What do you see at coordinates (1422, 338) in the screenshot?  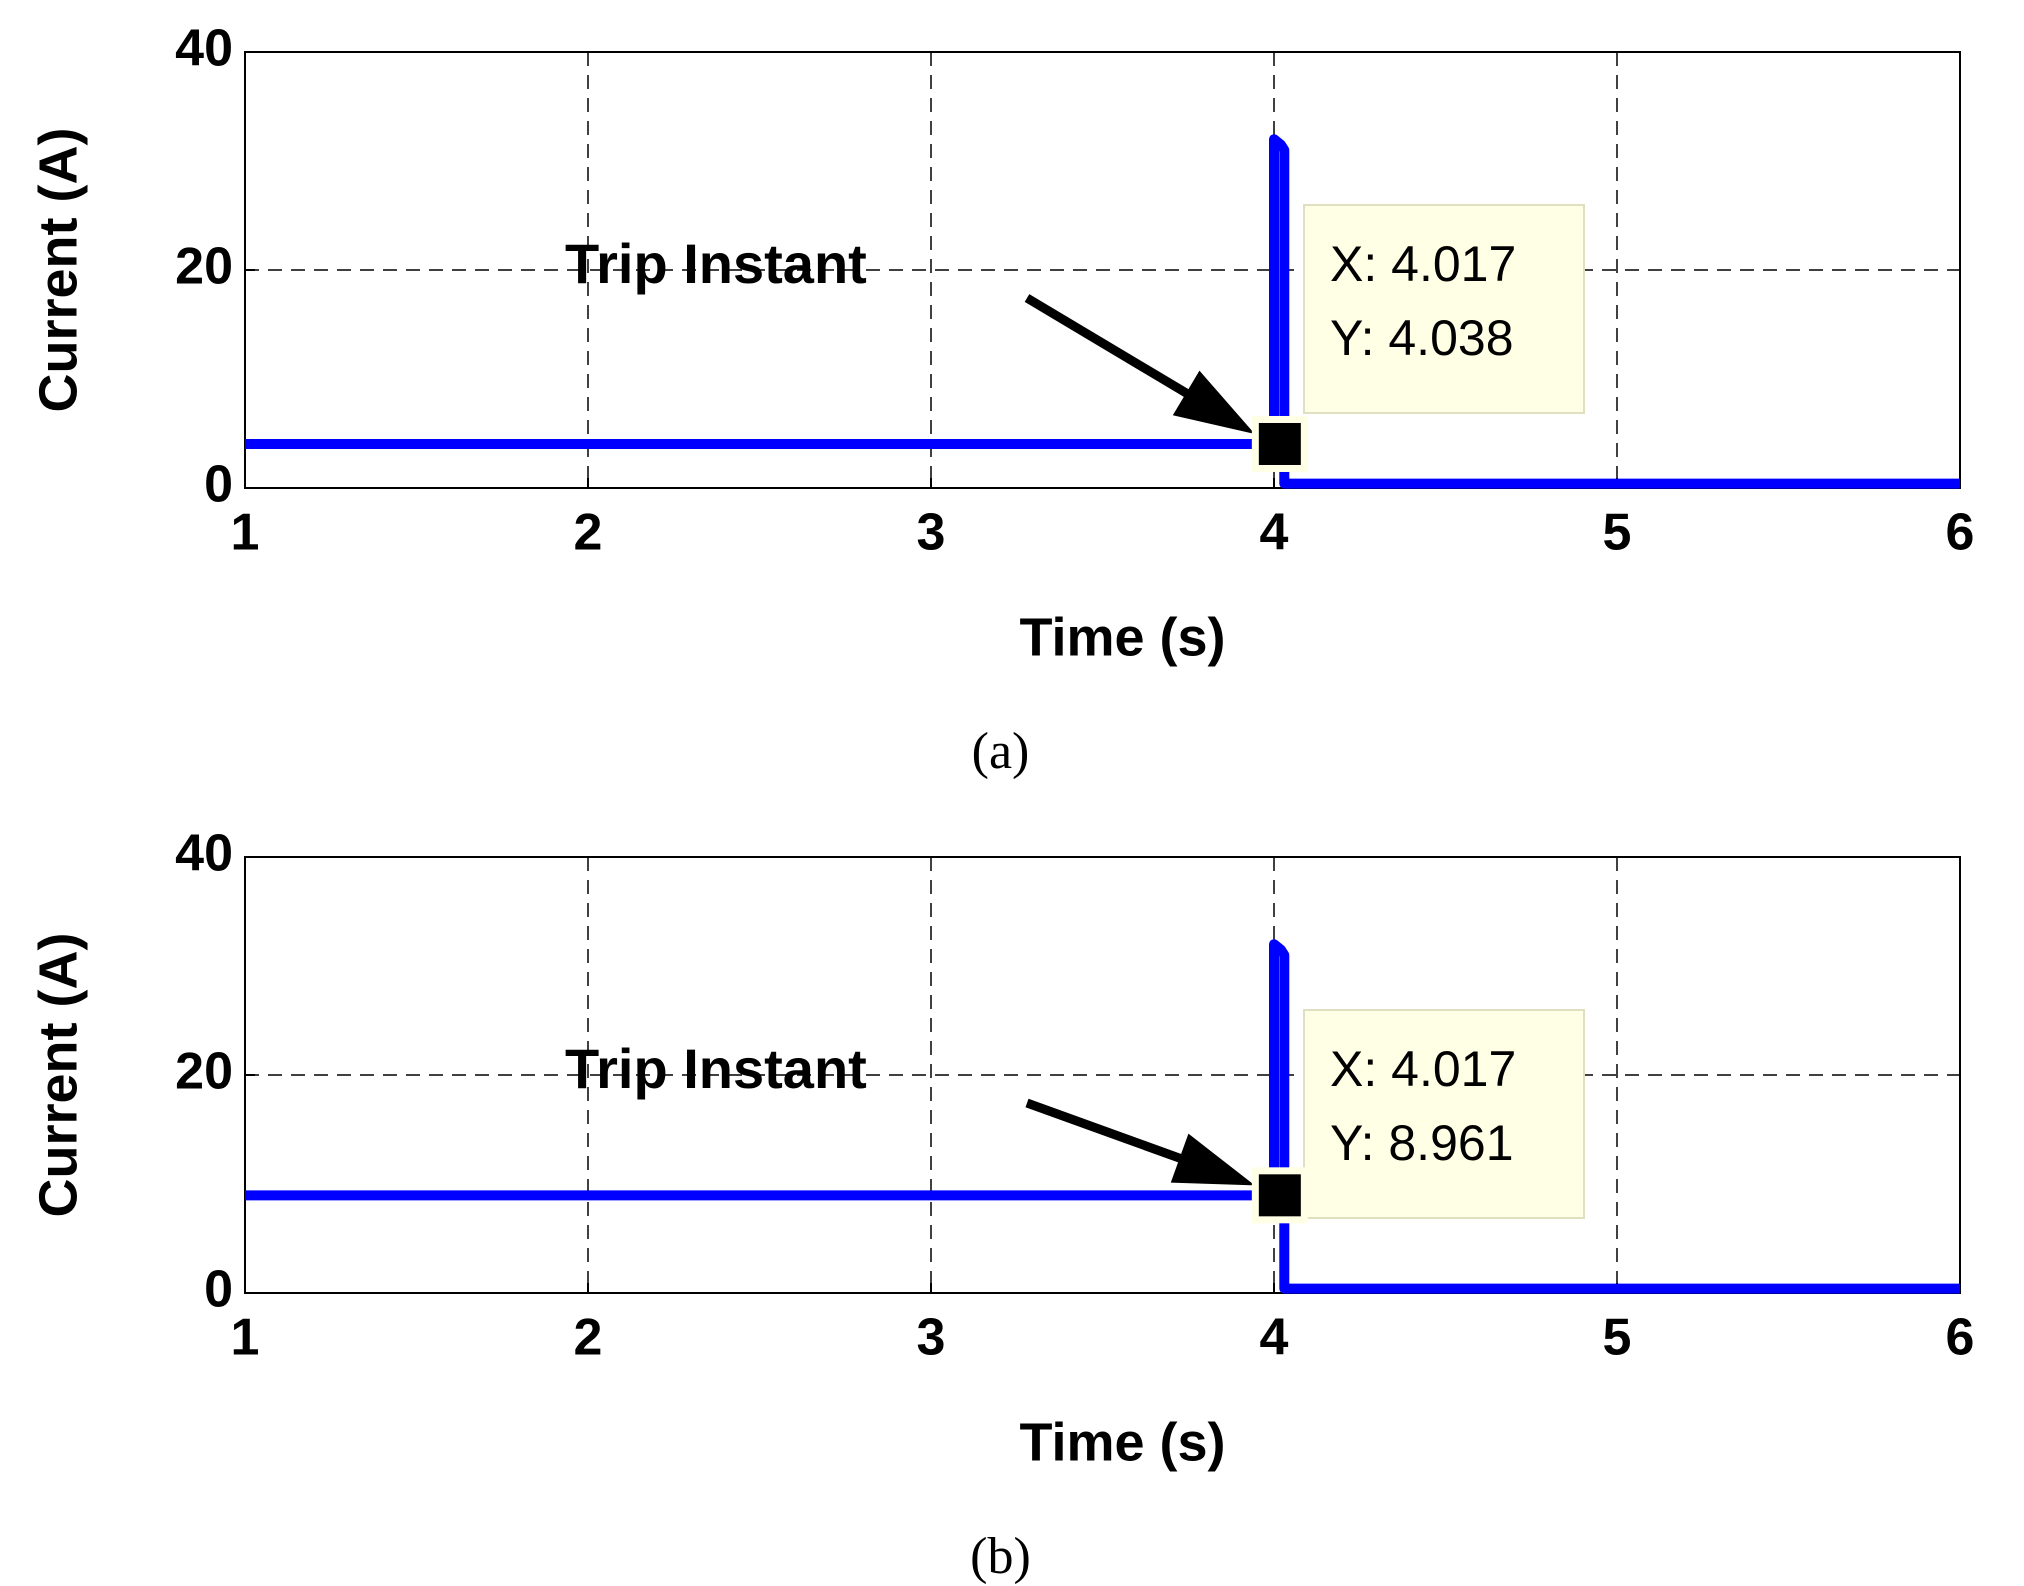 I see `datatip-y: Y: 4.038` at bounding box center [1422, 338].